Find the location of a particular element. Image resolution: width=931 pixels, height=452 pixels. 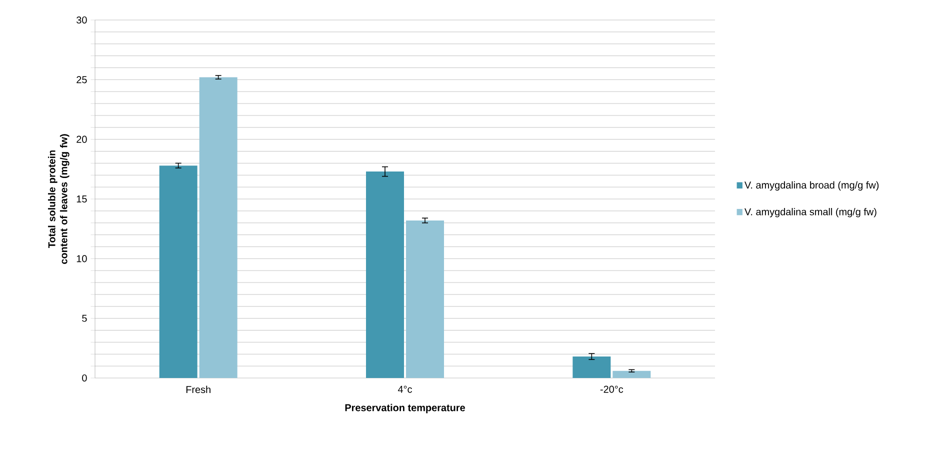

x-tick-label: 4°c is located at coordinates (405, 389).